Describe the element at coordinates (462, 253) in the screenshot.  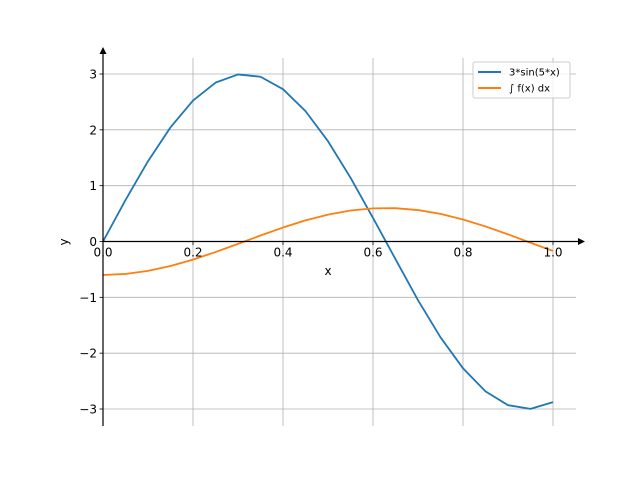
I see `x-tick-label: 0.8` at that location.